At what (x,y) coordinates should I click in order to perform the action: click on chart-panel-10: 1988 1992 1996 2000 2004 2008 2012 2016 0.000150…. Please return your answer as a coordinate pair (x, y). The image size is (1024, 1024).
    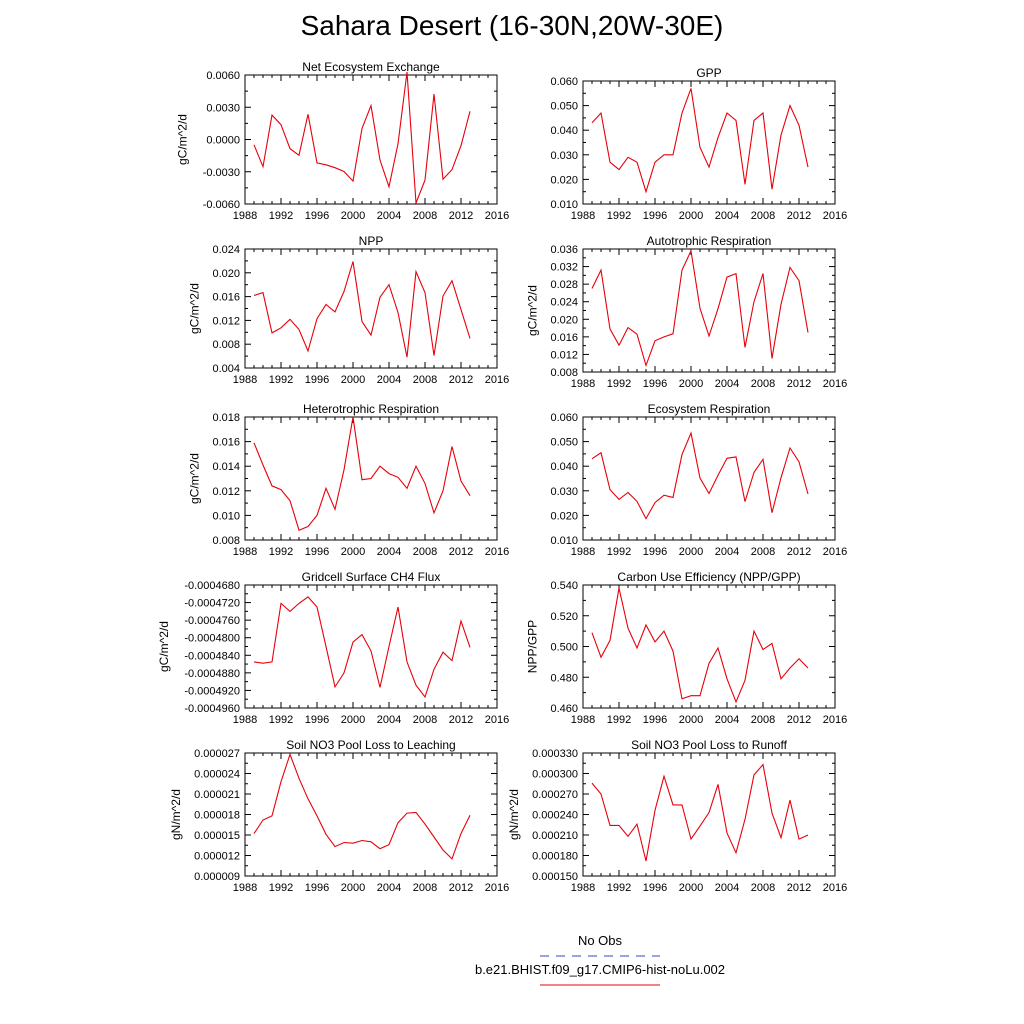
    Looking at the image, I should click on (677, 816).